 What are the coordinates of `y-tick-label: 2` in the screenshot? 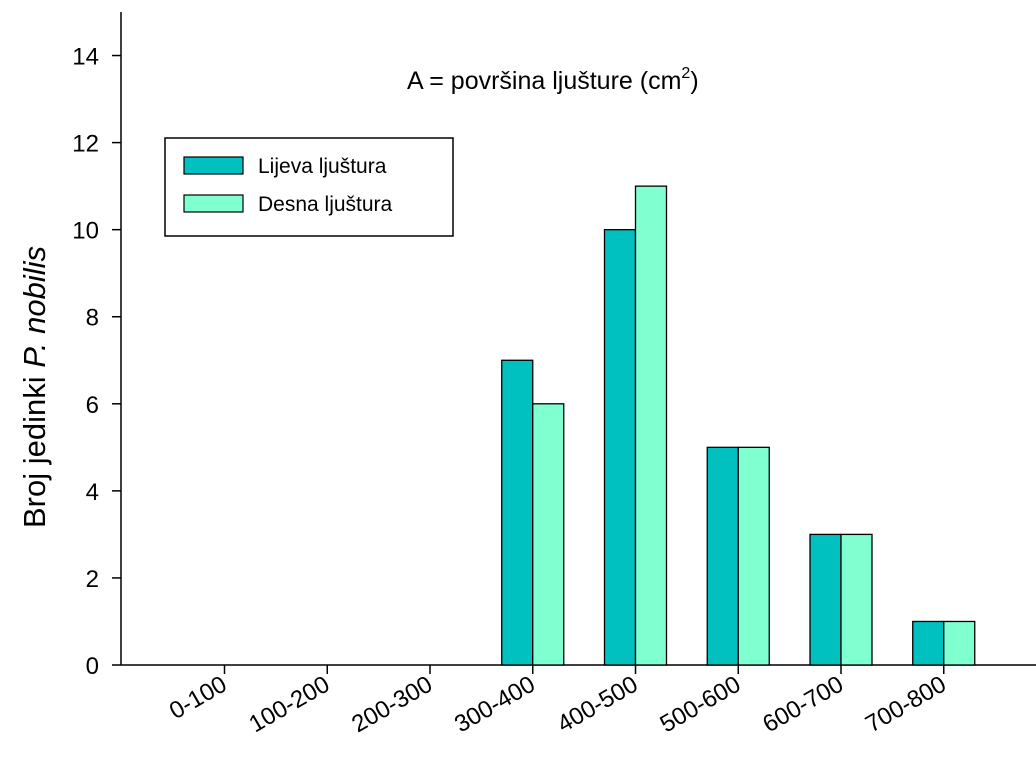 It's located at (92, 579).